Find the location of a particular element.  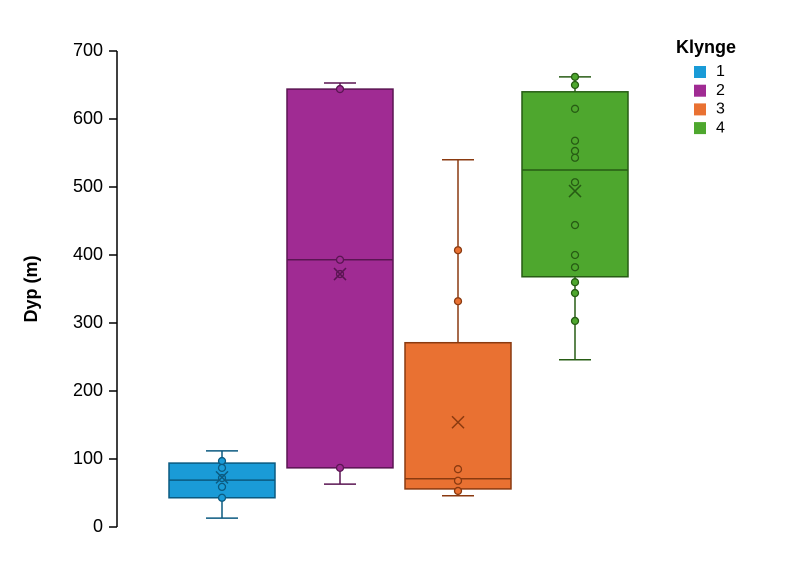

y-tick-label: 100 is located at coordinates (88, 458).